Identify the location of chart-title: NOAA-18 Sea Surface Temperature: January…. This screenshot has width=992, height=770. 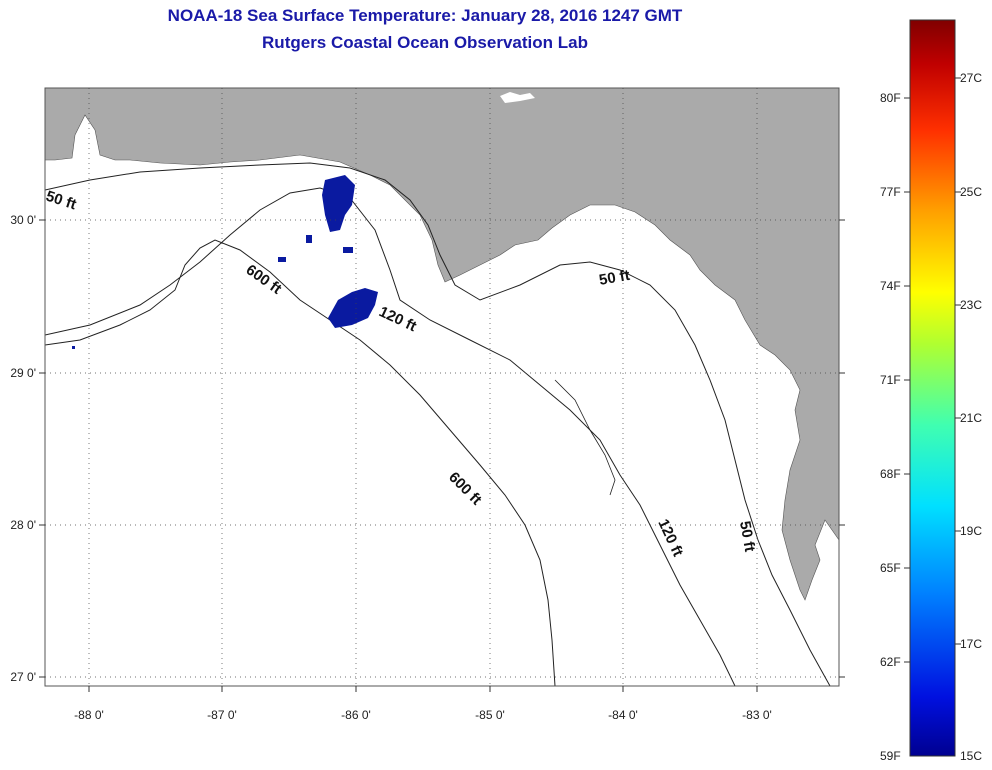
(425, 15).